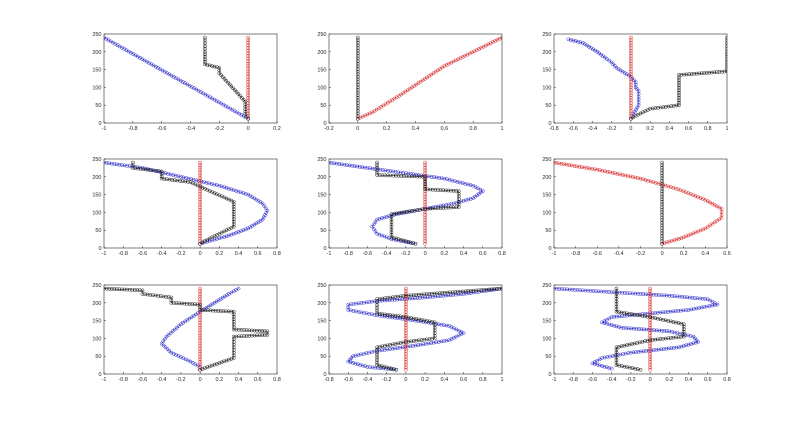  I want to click on x-tick-label: 0, so click(357, 129).